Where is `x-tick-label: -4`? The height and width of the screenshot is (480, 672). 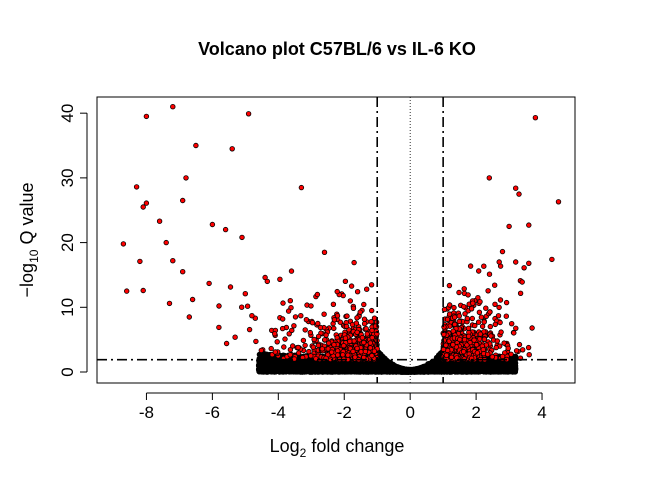
x-tick-label: -4 is located at coordinates (278, 412).